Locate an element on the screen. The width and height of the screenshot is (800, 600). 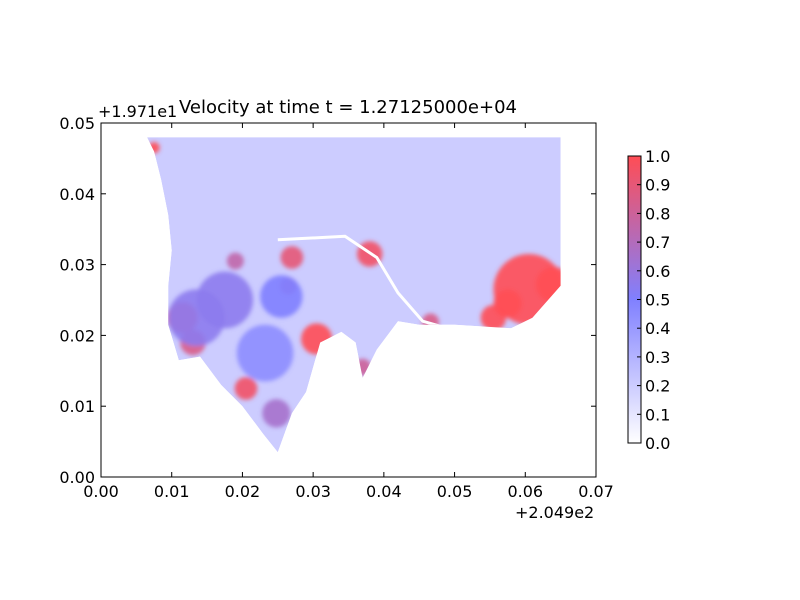
x-tick-label: 0.04 is located at coordinates (384, 491).